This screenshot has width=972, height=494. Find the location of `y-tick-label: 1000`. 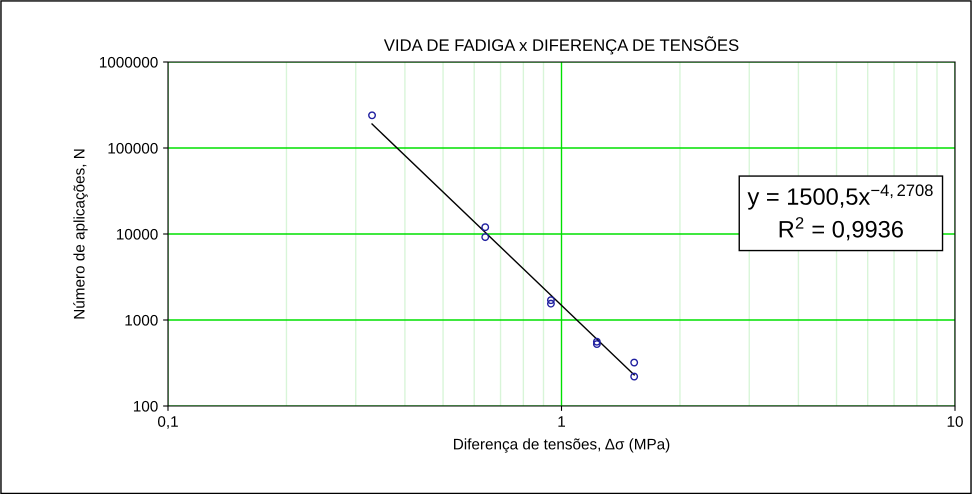

y-tick-label: 1000 is located at coordinates (141, 320).